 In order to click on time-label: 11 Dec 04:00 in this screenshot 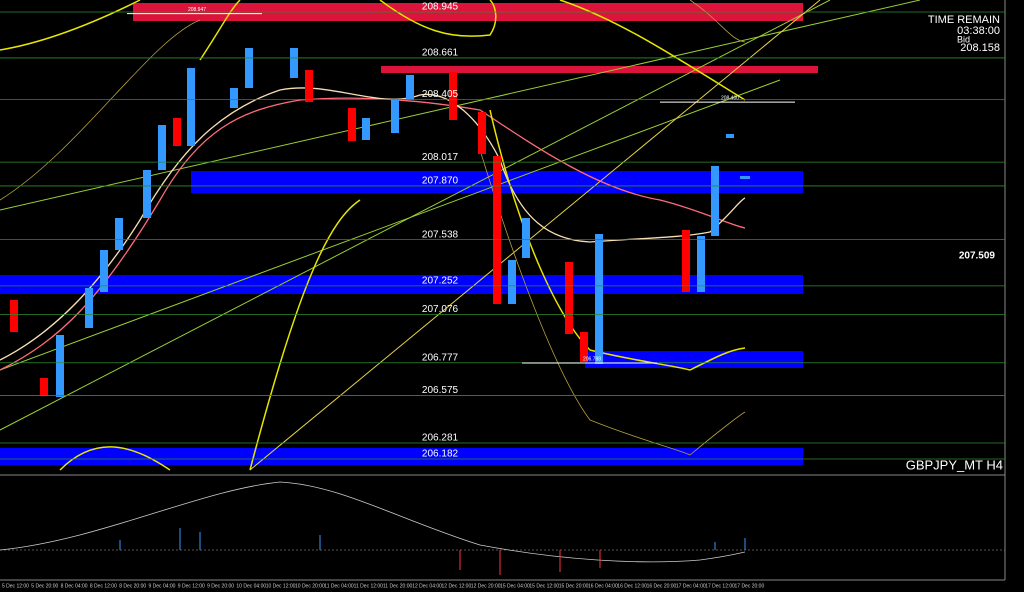, I will do `click(339, 586)`.